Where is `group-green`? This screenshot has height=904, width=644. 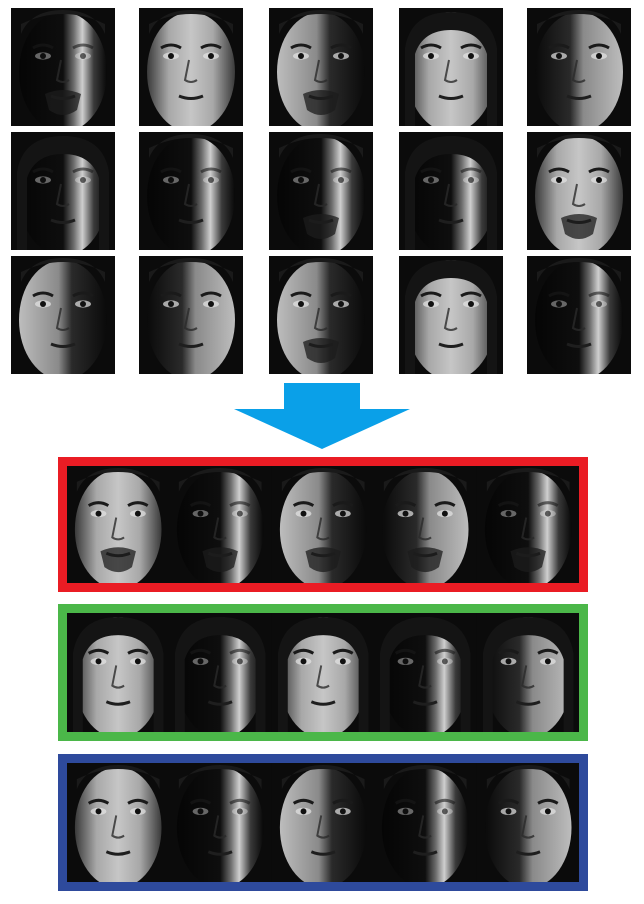 group-green is located at coordinates (323, 672).